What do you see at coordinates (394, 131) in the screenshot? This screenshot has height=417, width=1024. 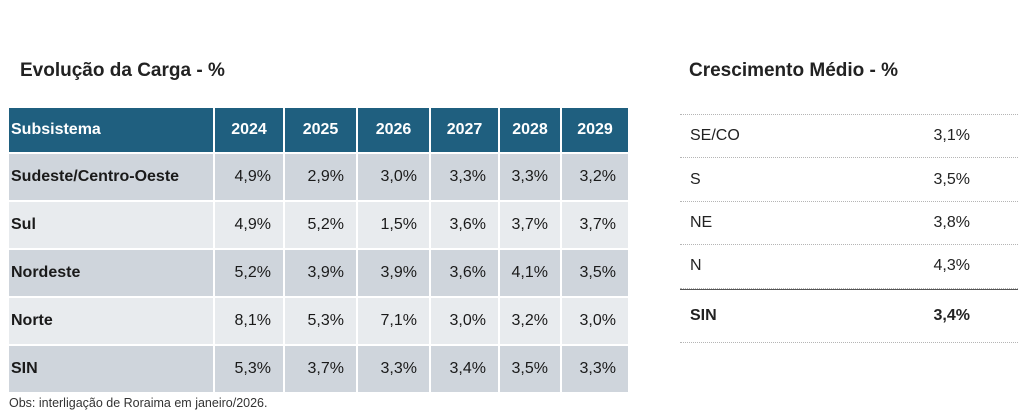 I see `header-year: 2026` at bounding box center [394, 131].